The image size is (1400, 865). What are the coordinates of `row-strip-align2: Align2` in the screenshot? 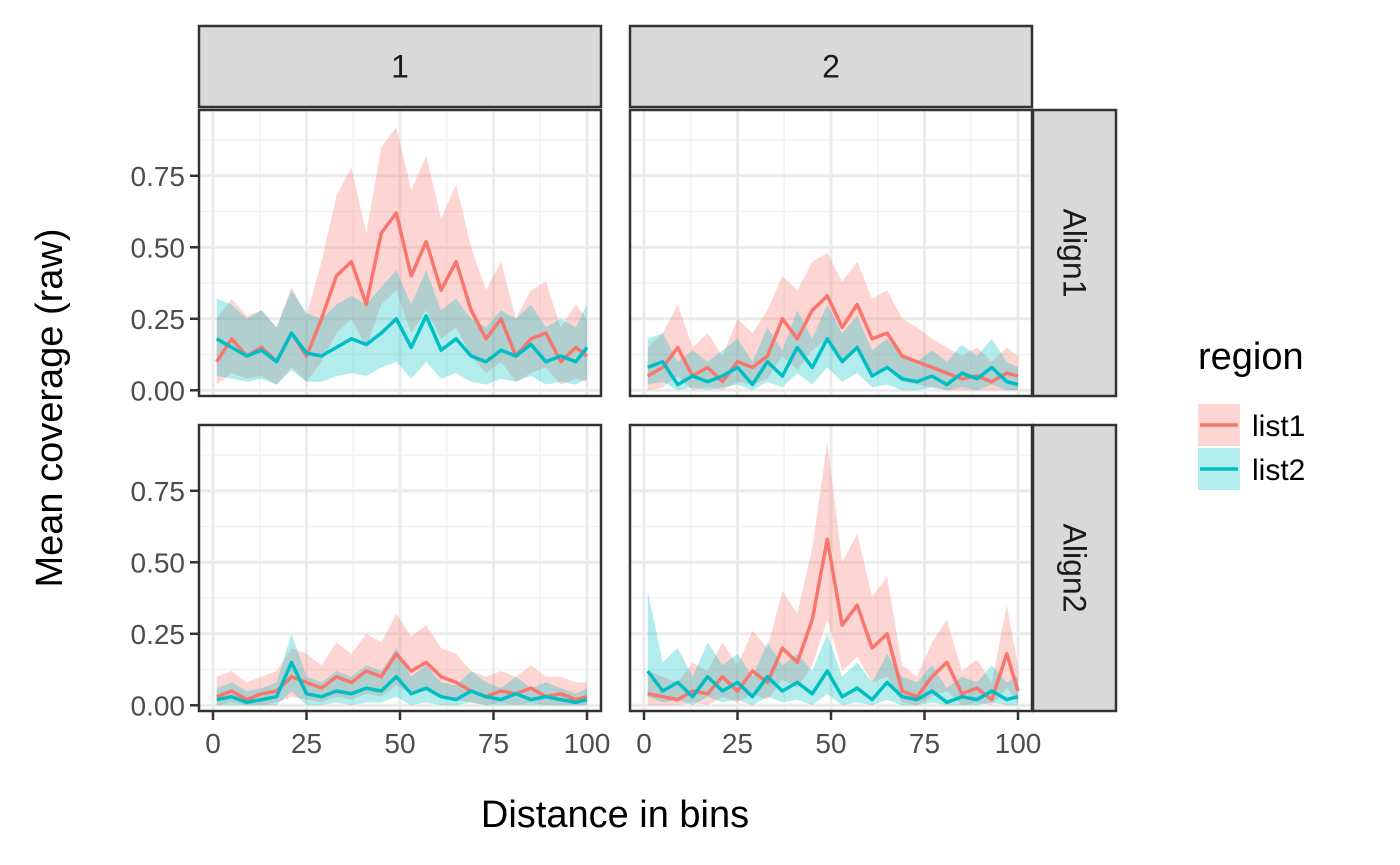 It's located at (1074, 568).